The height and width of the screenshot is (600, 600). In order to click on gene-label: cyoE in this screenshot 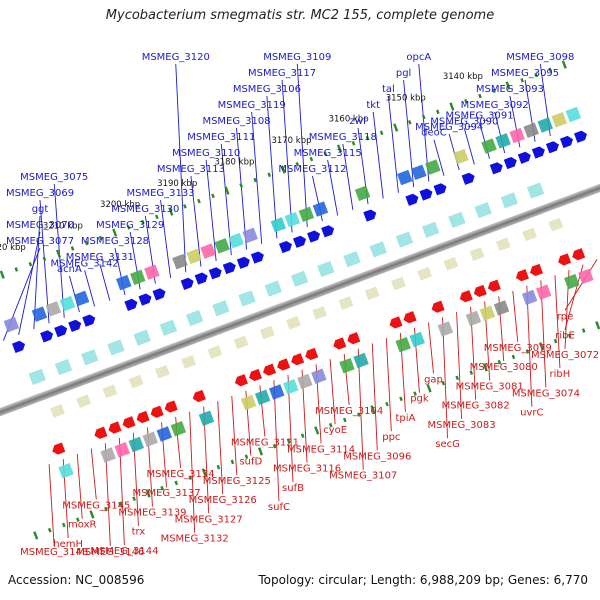, I will do `click(335, 430)`.